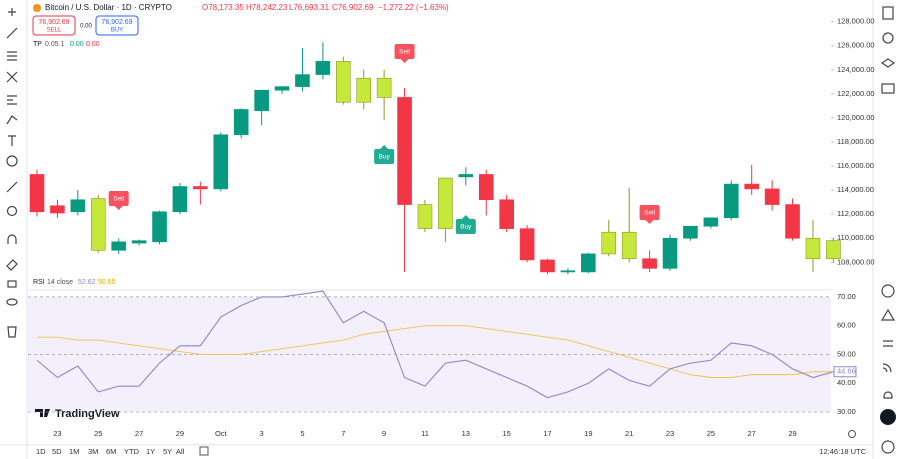  Describe the element at coordinates (846, 296) in the screenshot. I see `y-tick-label: 70.00` at that location.